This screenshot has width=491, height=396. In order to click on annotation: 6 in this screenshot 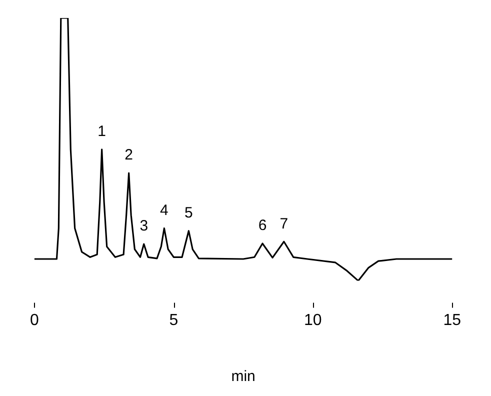, I will do `click(262, 225)`.